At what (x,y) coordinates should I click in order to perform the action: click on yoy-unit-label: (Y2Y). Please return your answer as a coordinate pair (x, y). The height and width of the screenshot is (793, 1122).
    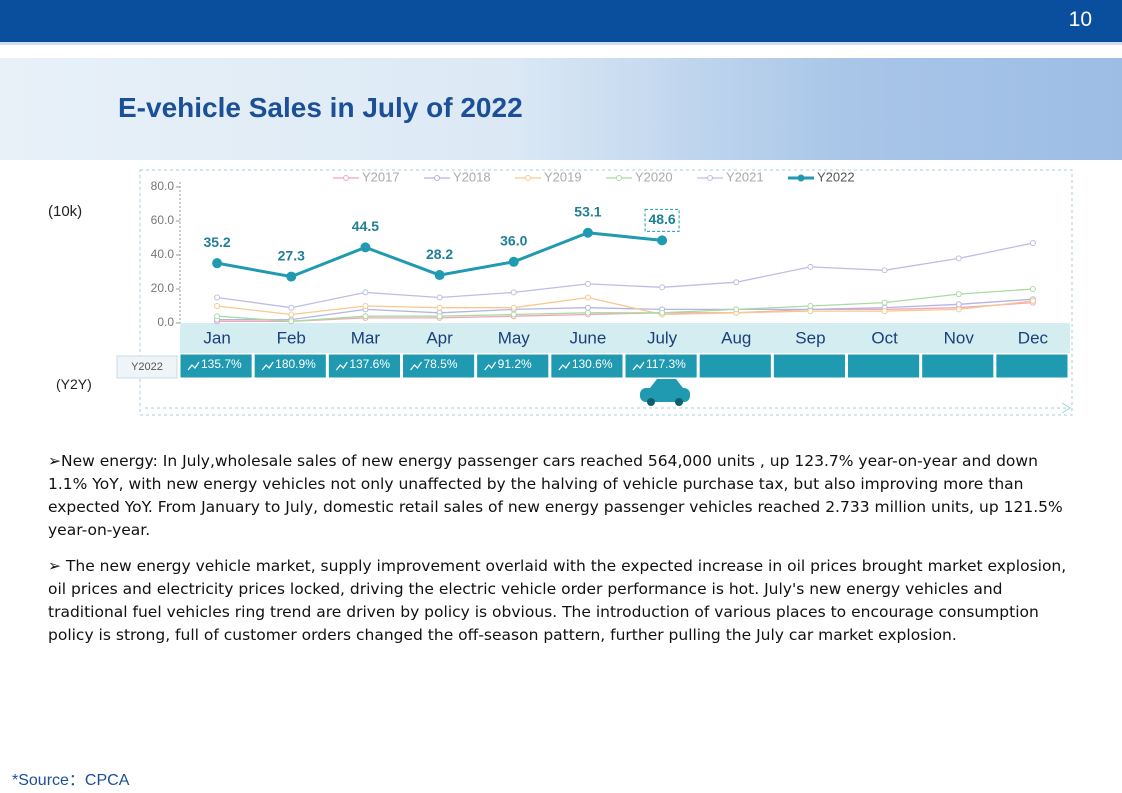
    Looking at the image, I should click on (74, 384).